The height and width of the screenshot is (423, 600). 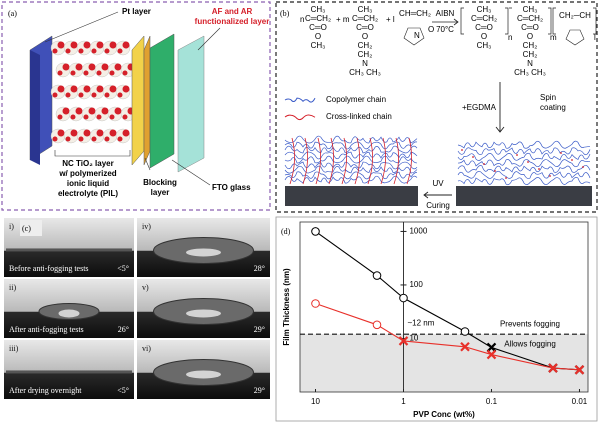 What do you see at coordinates (160, 182) in the screenshot?
I see `label: Blocking` at bounding box center [160, 182].